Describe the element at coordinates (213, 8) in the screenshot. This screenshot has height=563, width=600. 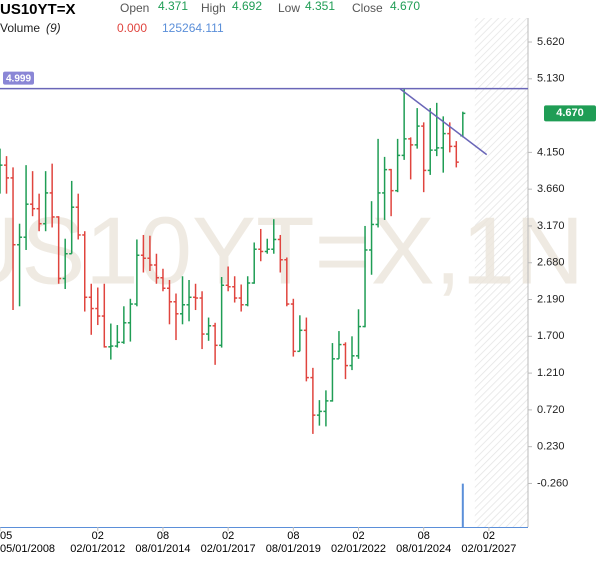
I see `field-label: High` at that location.